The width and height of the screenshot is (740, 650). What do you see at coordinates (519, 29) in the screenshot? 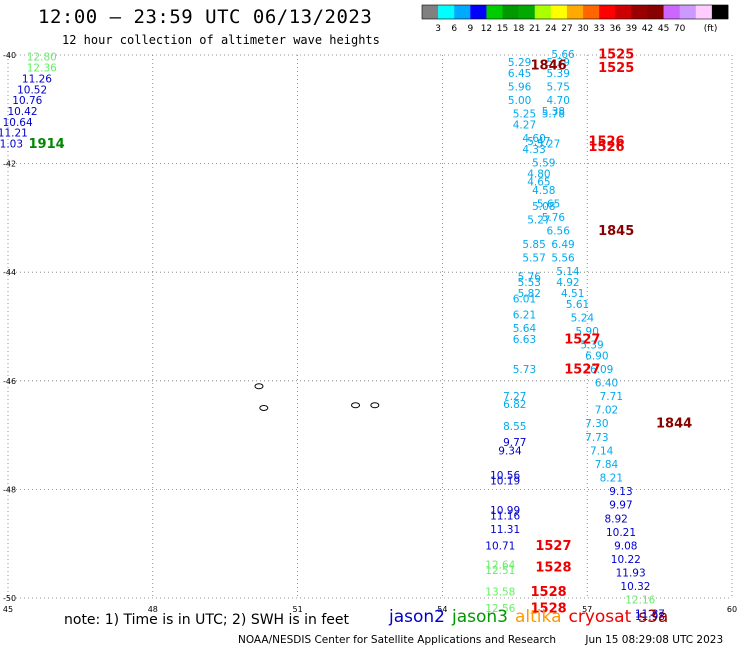
I see `colorbar-label: 18` at bounding box center [519, 29].